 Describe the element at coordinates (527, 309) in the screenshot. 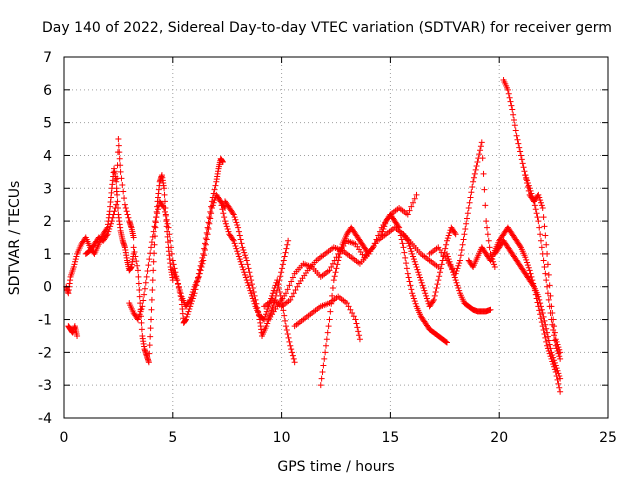

I see `series-s18` at that location.